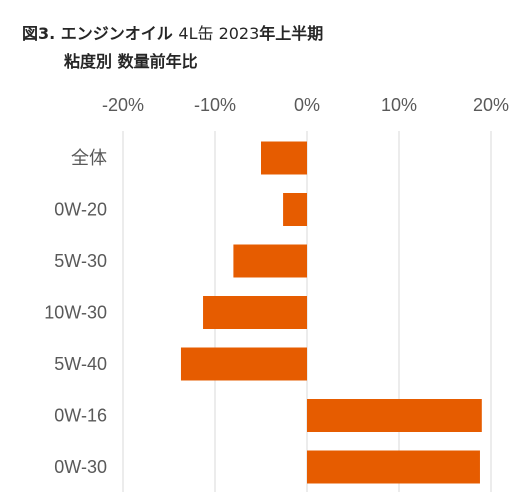  What do you see at coordinates (291, 33) in the screenshot?
I see `title-tail: 年上半期` at bounding box center [291, 33].